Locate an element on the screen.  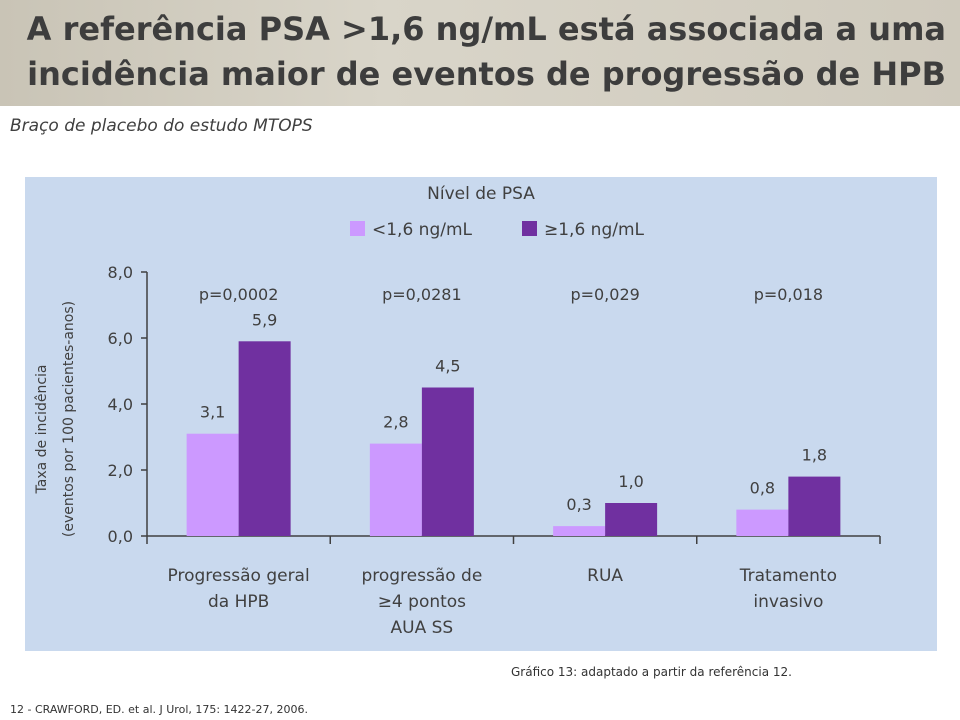
data-label-1-2: 2,8 is located at coordinates (395, 422).